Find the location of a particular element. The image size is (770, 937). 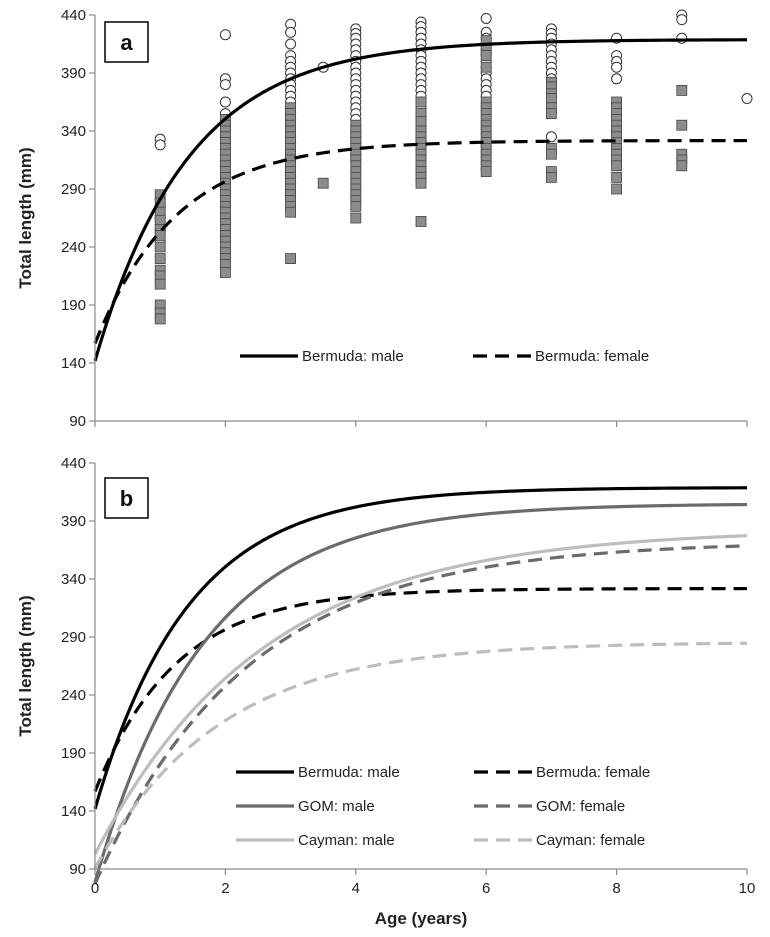

x-tick-label: 10 is located at coordinates (747, 888).